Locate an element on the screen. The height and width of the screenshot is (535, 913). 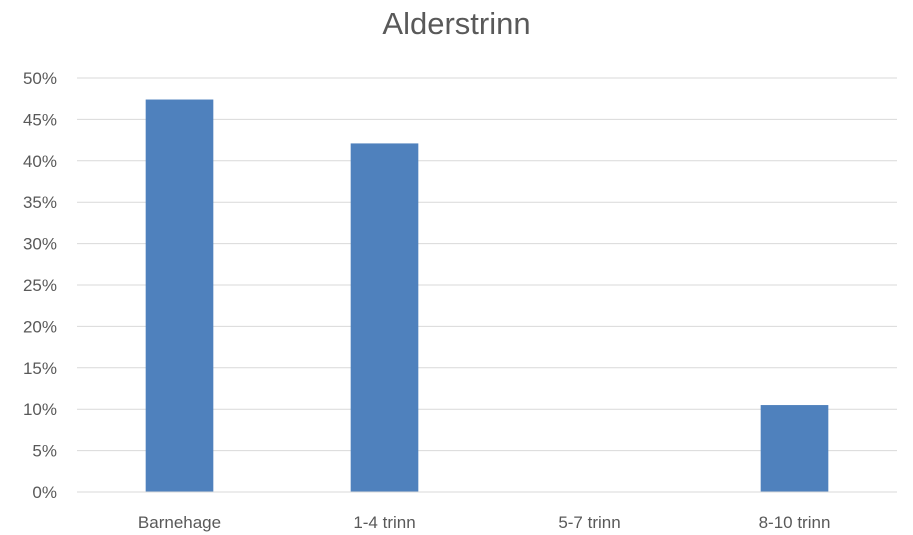
x-tick-label: 8-10 trinn is located at coordinates (795, 522).